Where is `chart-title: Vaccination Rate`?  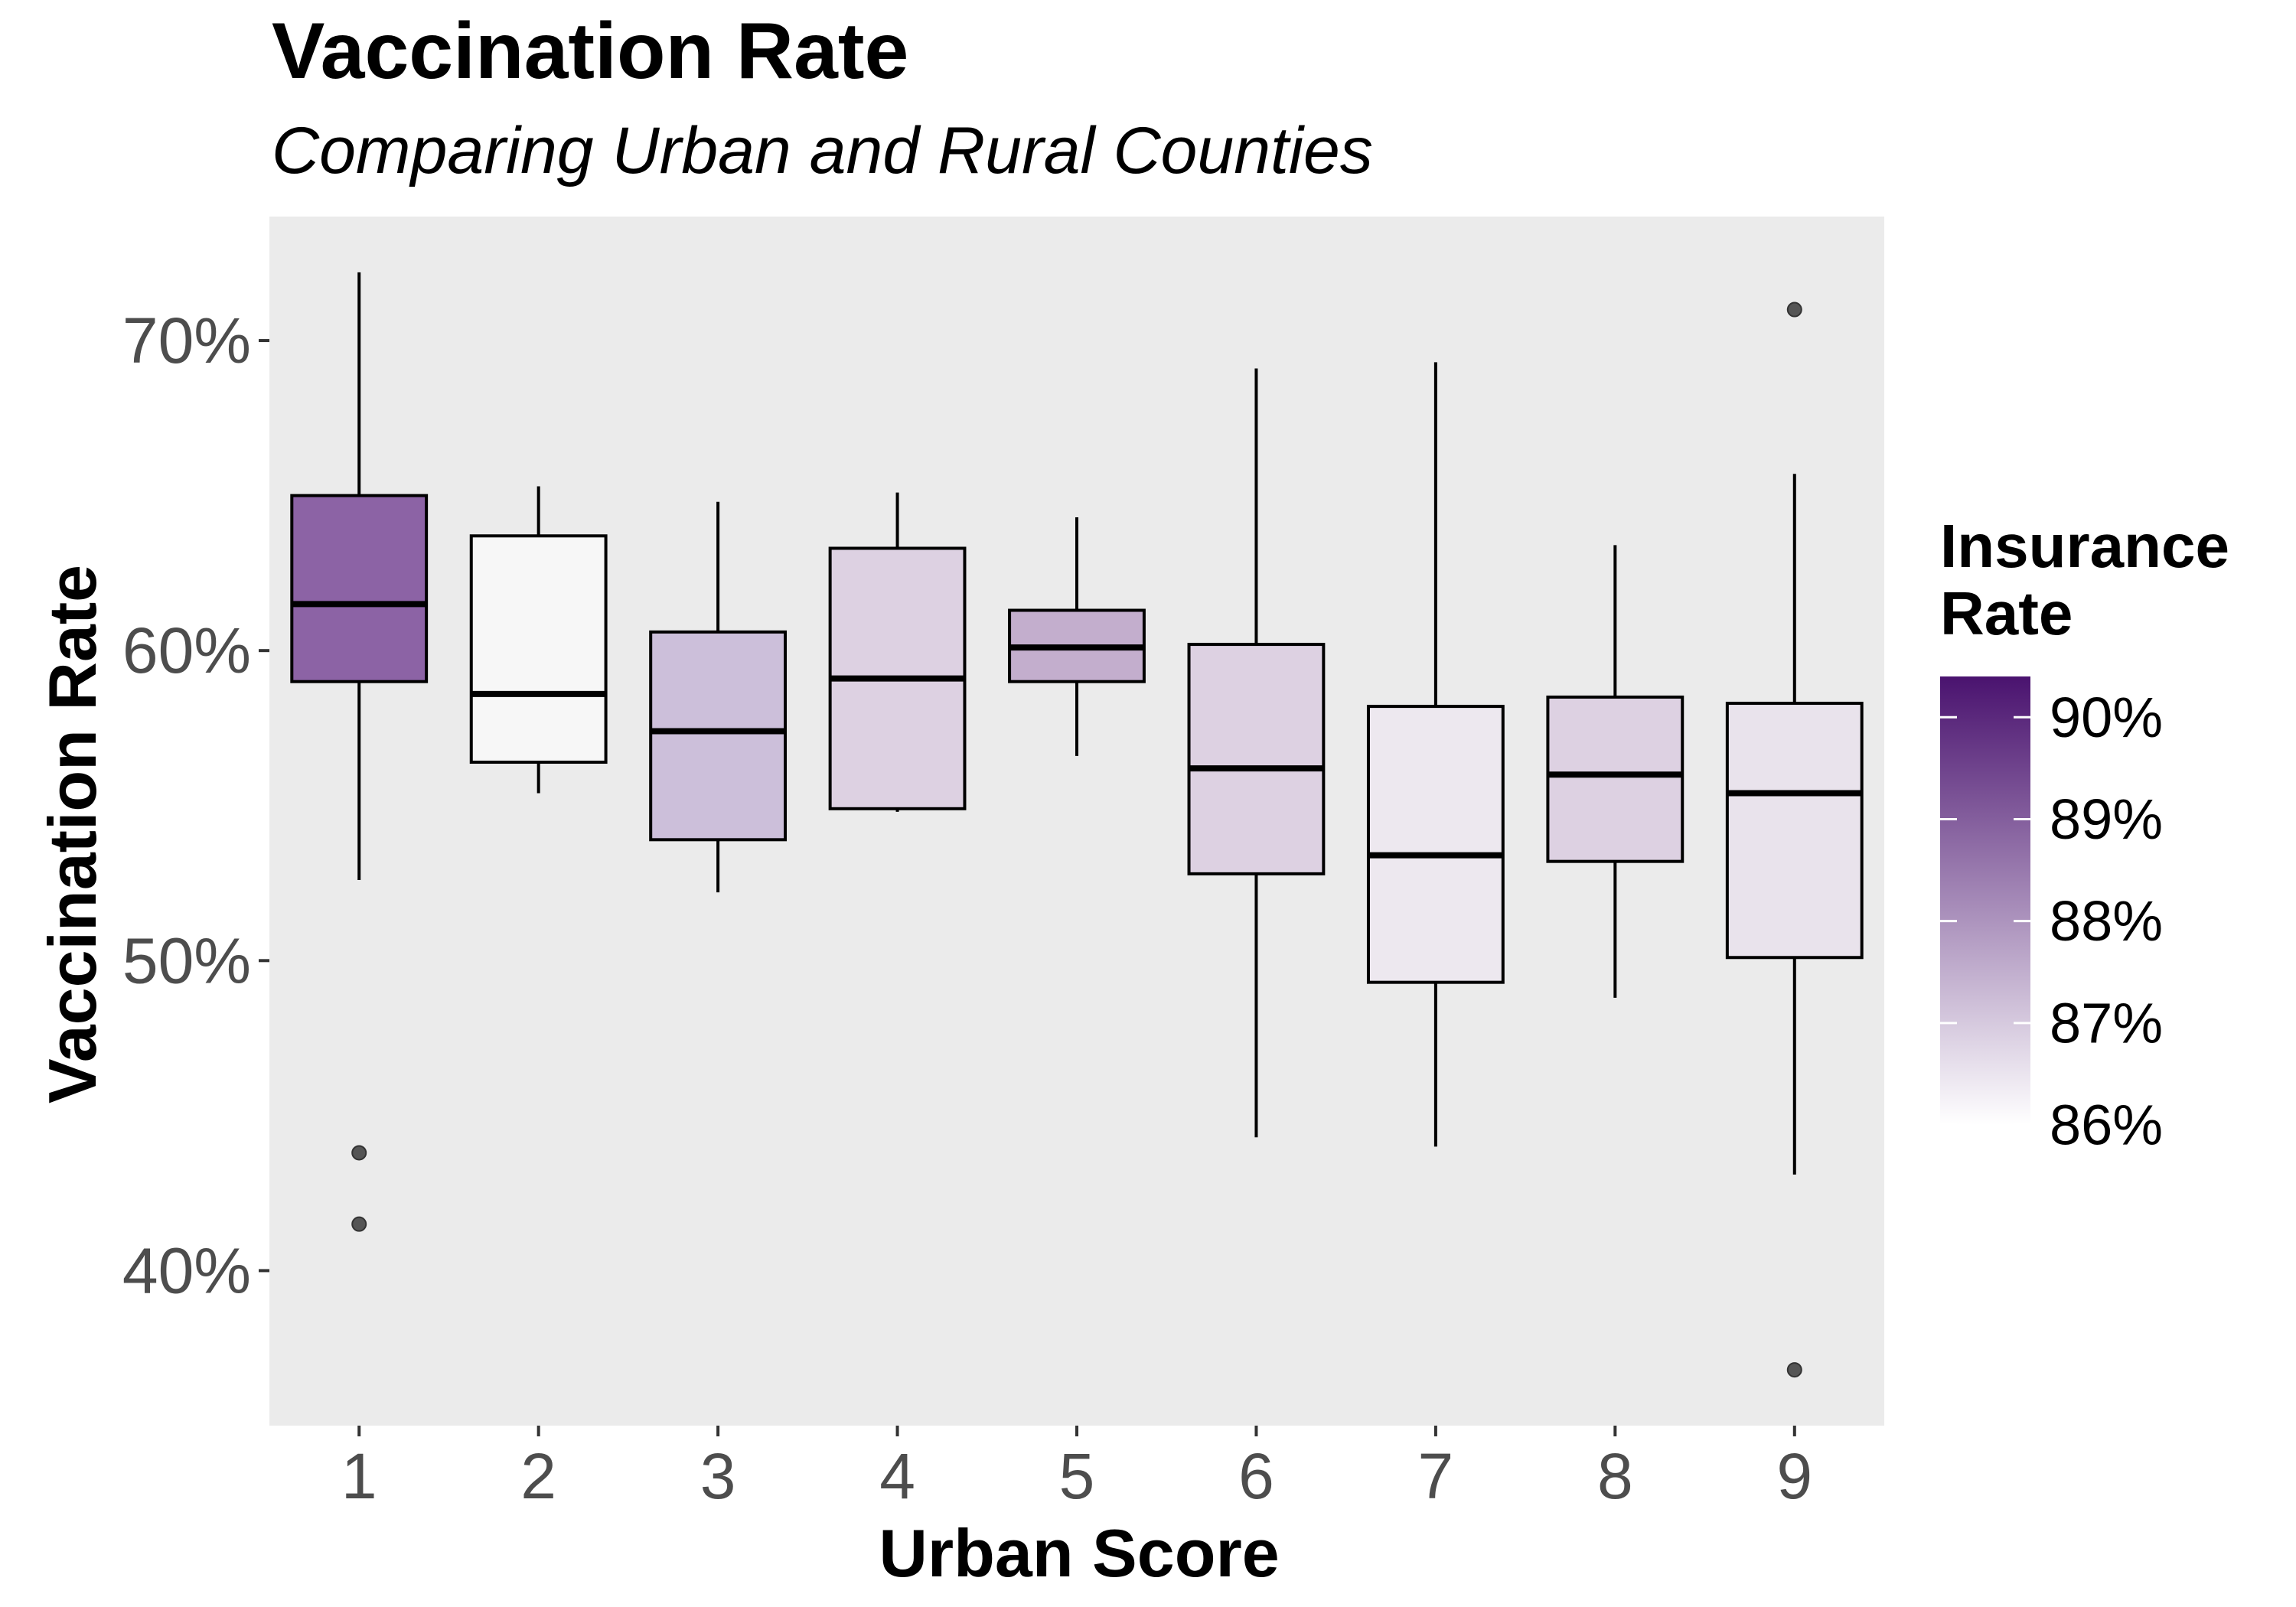
chart-title: Vaccination Rate is located at coordinates (590, 51).